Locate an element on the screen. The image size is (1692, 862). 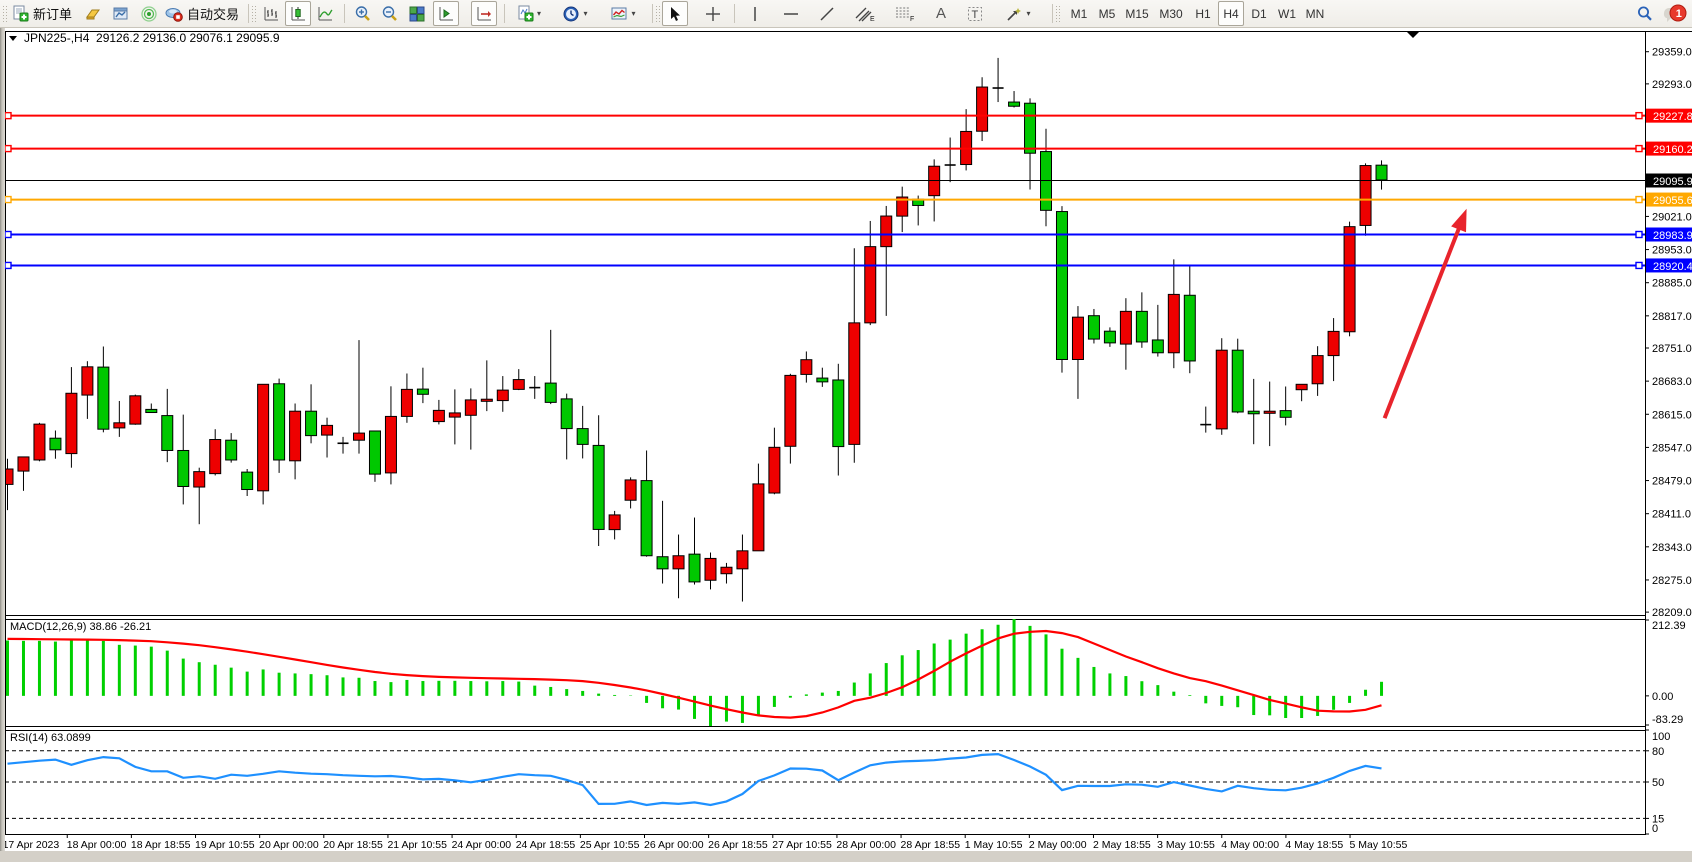
notifications-button: 1 is located at coordinates (1675, 13).